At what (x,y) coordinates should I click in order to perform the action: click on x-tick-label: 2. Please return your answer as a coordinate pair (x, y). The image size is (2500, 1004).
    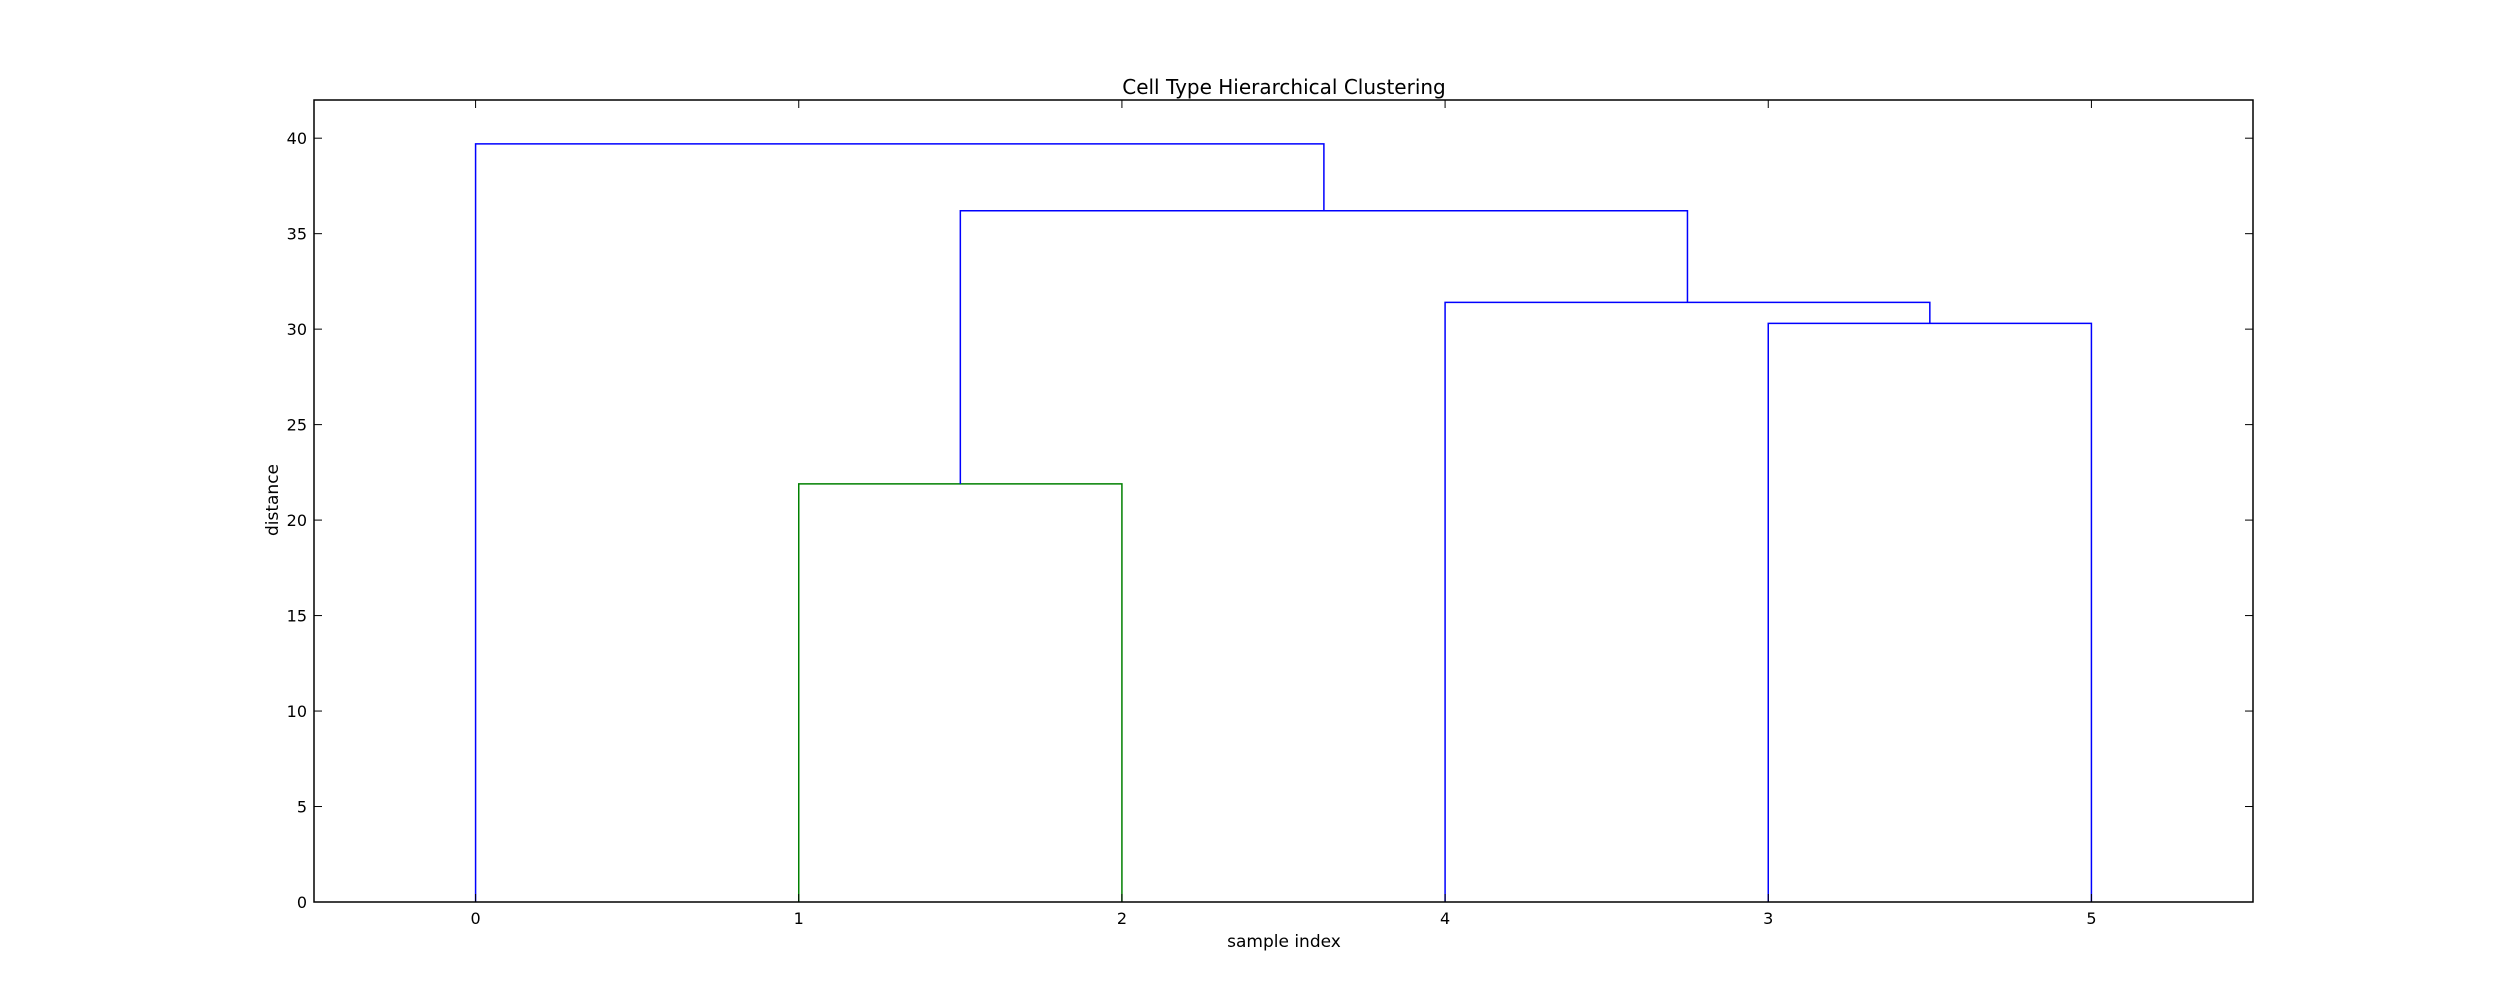
    Looking at the image, I should click on (1122, 918).